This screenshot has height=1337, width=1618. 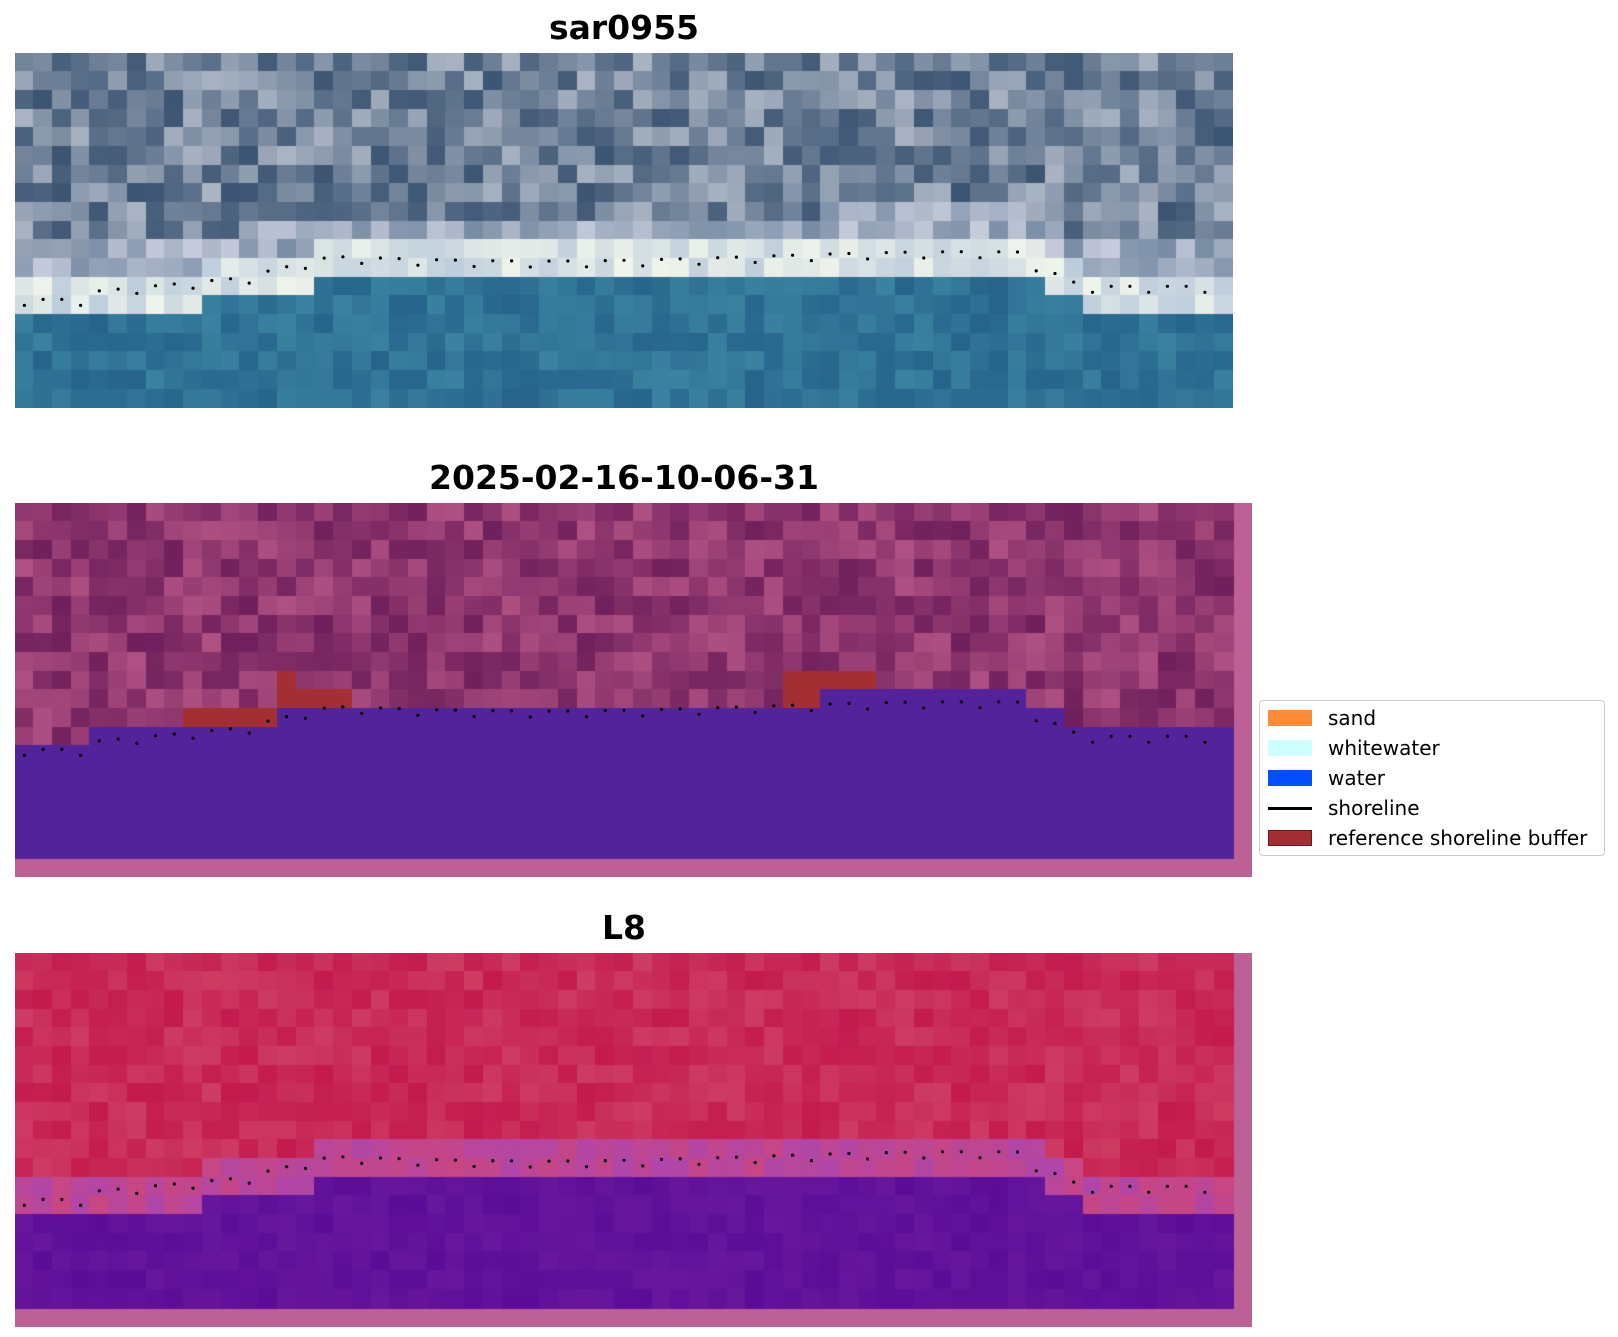 I want to click on legend-label-reference-buffer: reference shoreline buffer, so click(x=1458, y=838).